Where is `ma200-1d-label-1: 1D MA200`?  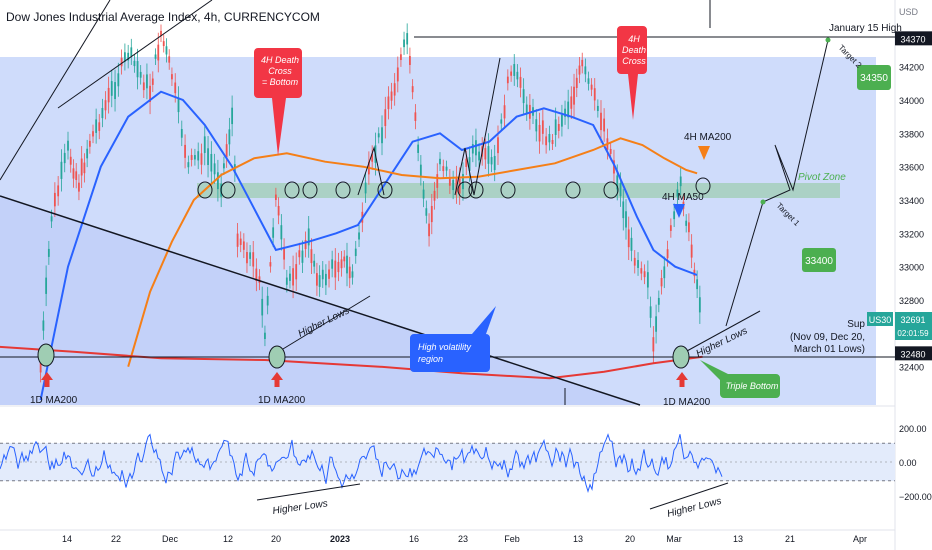 ma200-1d-label-1: 1D MA200 is located at coordinates (54, 400).